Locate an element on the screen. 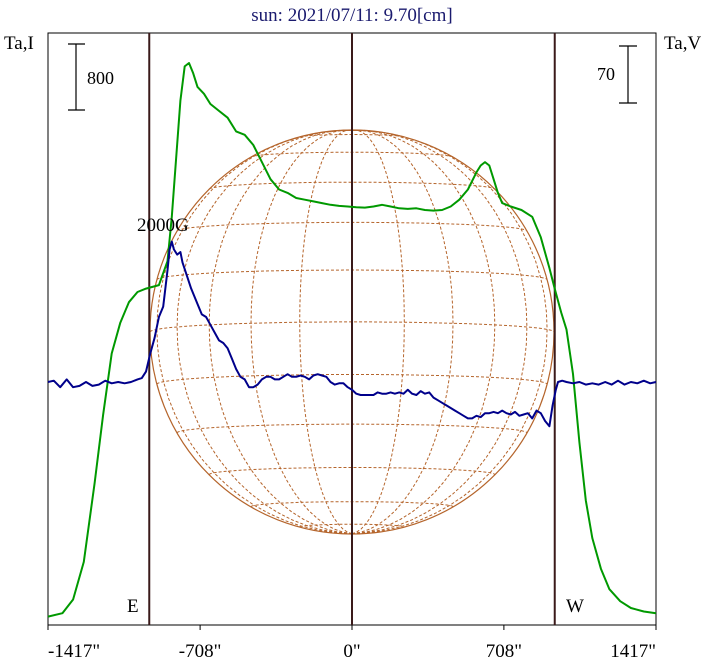 This screenshot has height=662, width=708. x-tick-labels: -1417" -708" 0" 708" 1417" is located at coordinates (352, 643).